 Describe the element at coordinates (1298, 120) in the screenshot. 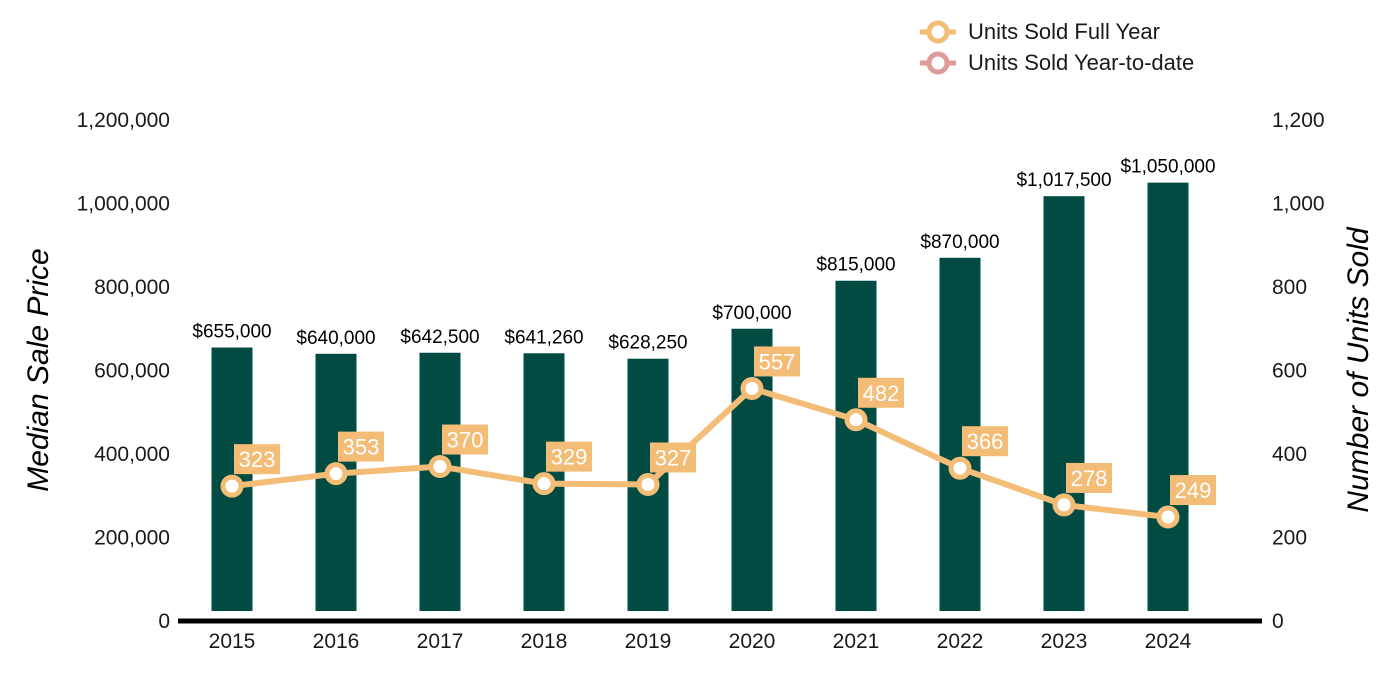

I see `right-axis-tick-label: 1,200` at that location.